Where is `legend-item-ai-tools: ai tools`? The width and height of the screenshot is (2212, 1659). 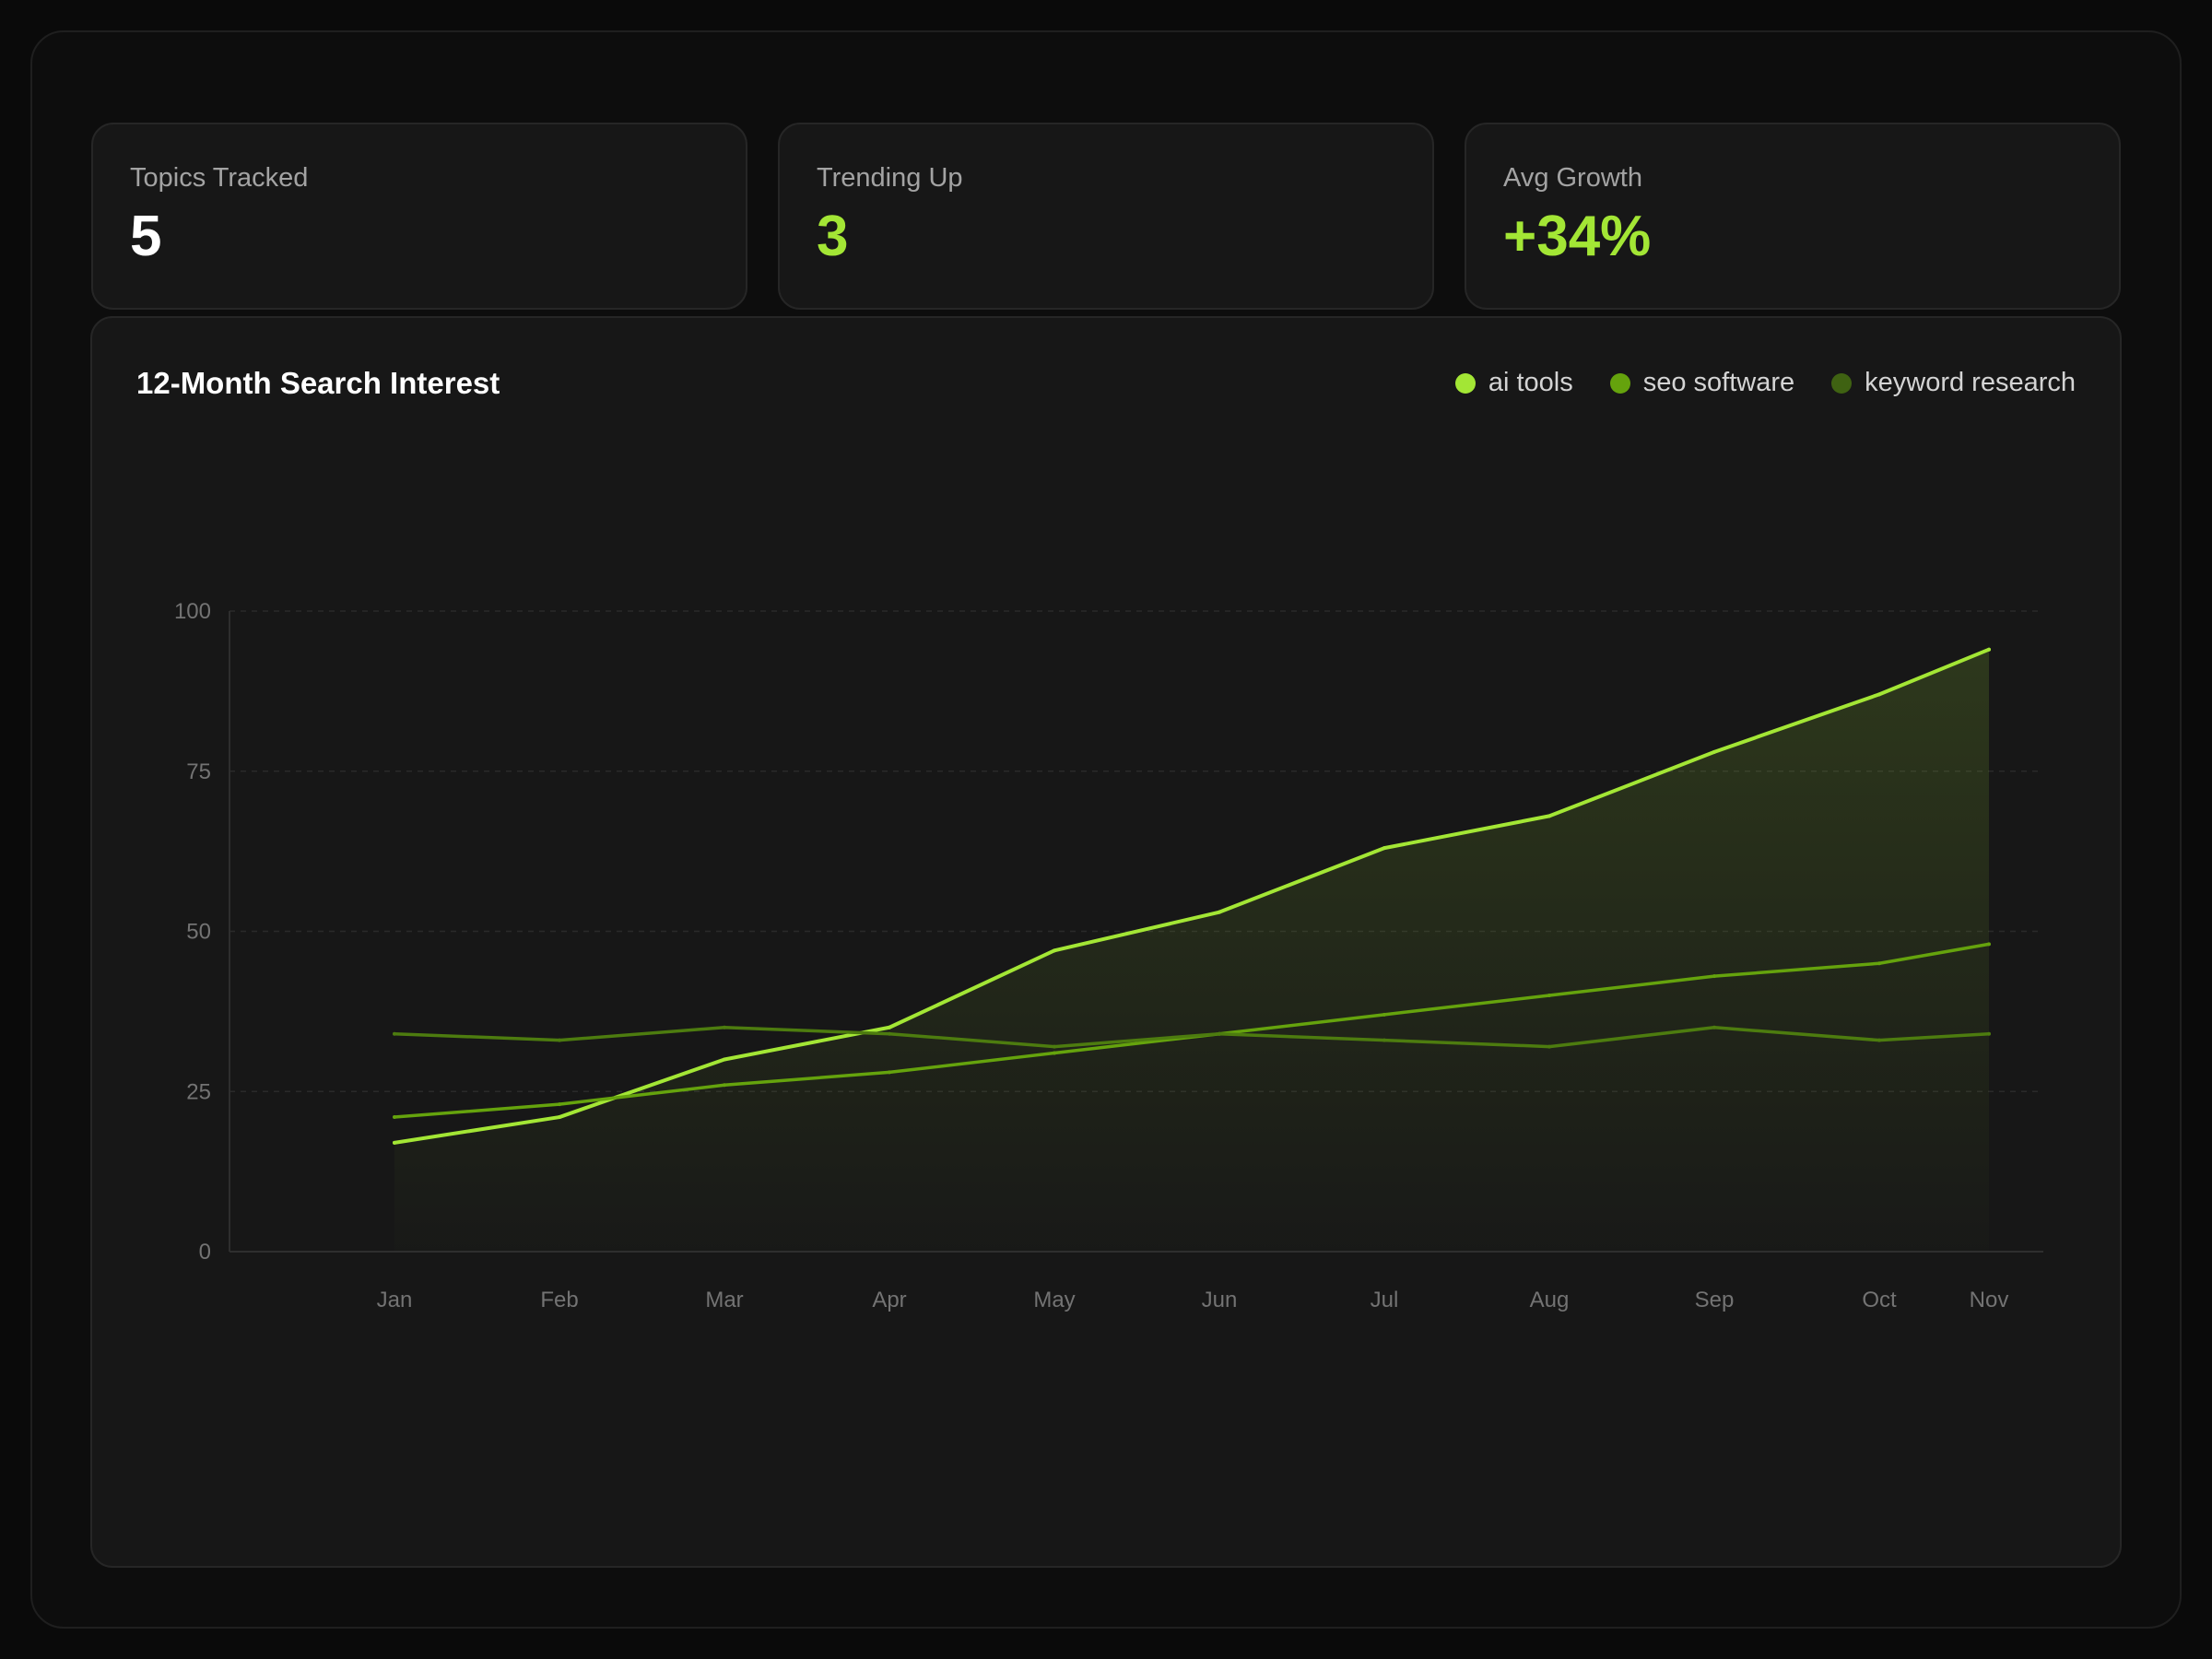
legend-item-ai-tools: ai tools is located at coordinates (1513, 383).